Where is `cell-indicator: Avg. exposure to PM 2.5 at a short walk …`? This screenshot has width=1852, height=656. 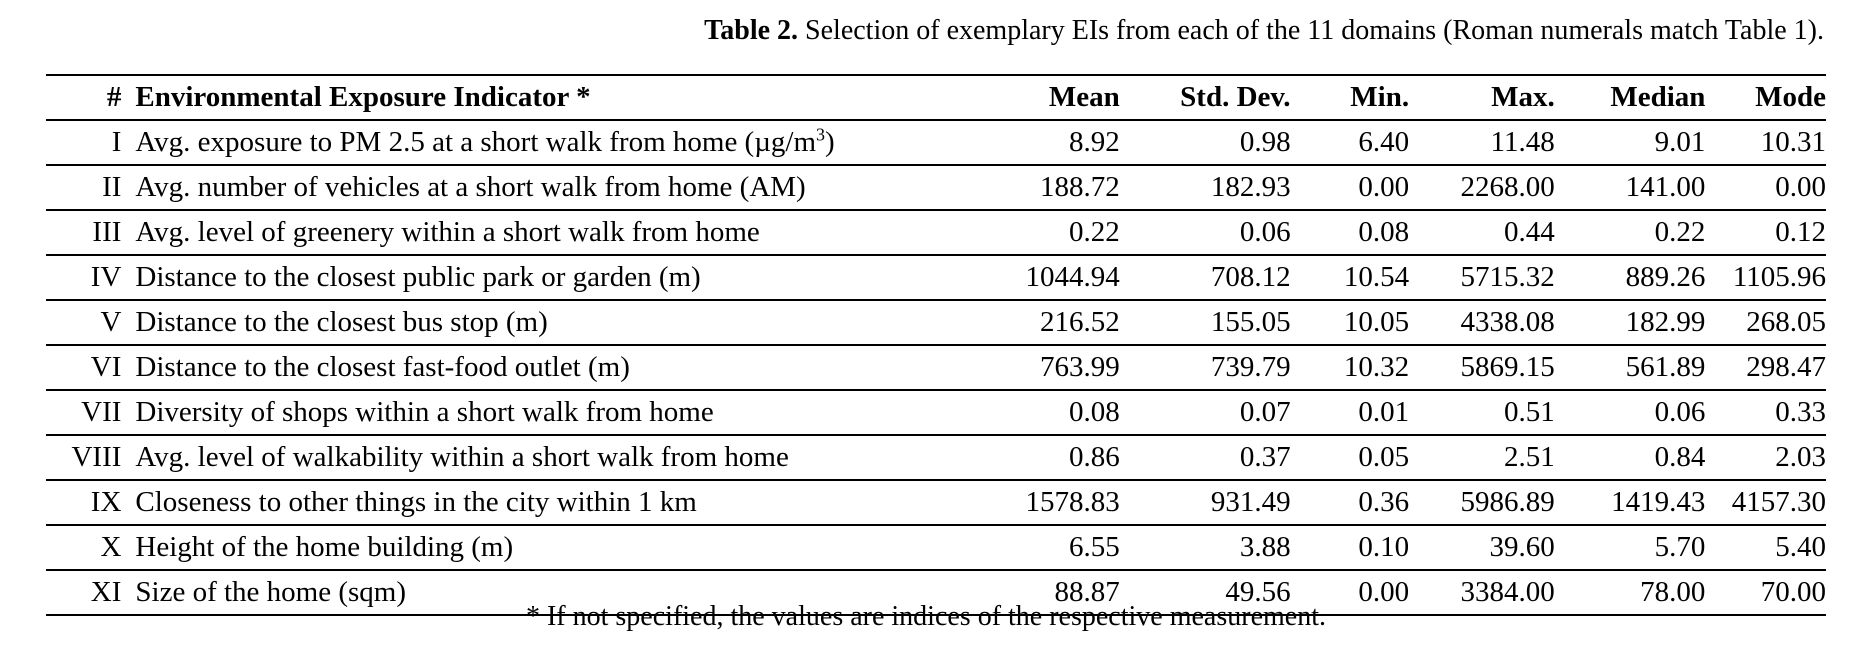
cell-indicator: Avg. exposure to PM 2.5 at a short walk … is located at coordinates (562, 142).